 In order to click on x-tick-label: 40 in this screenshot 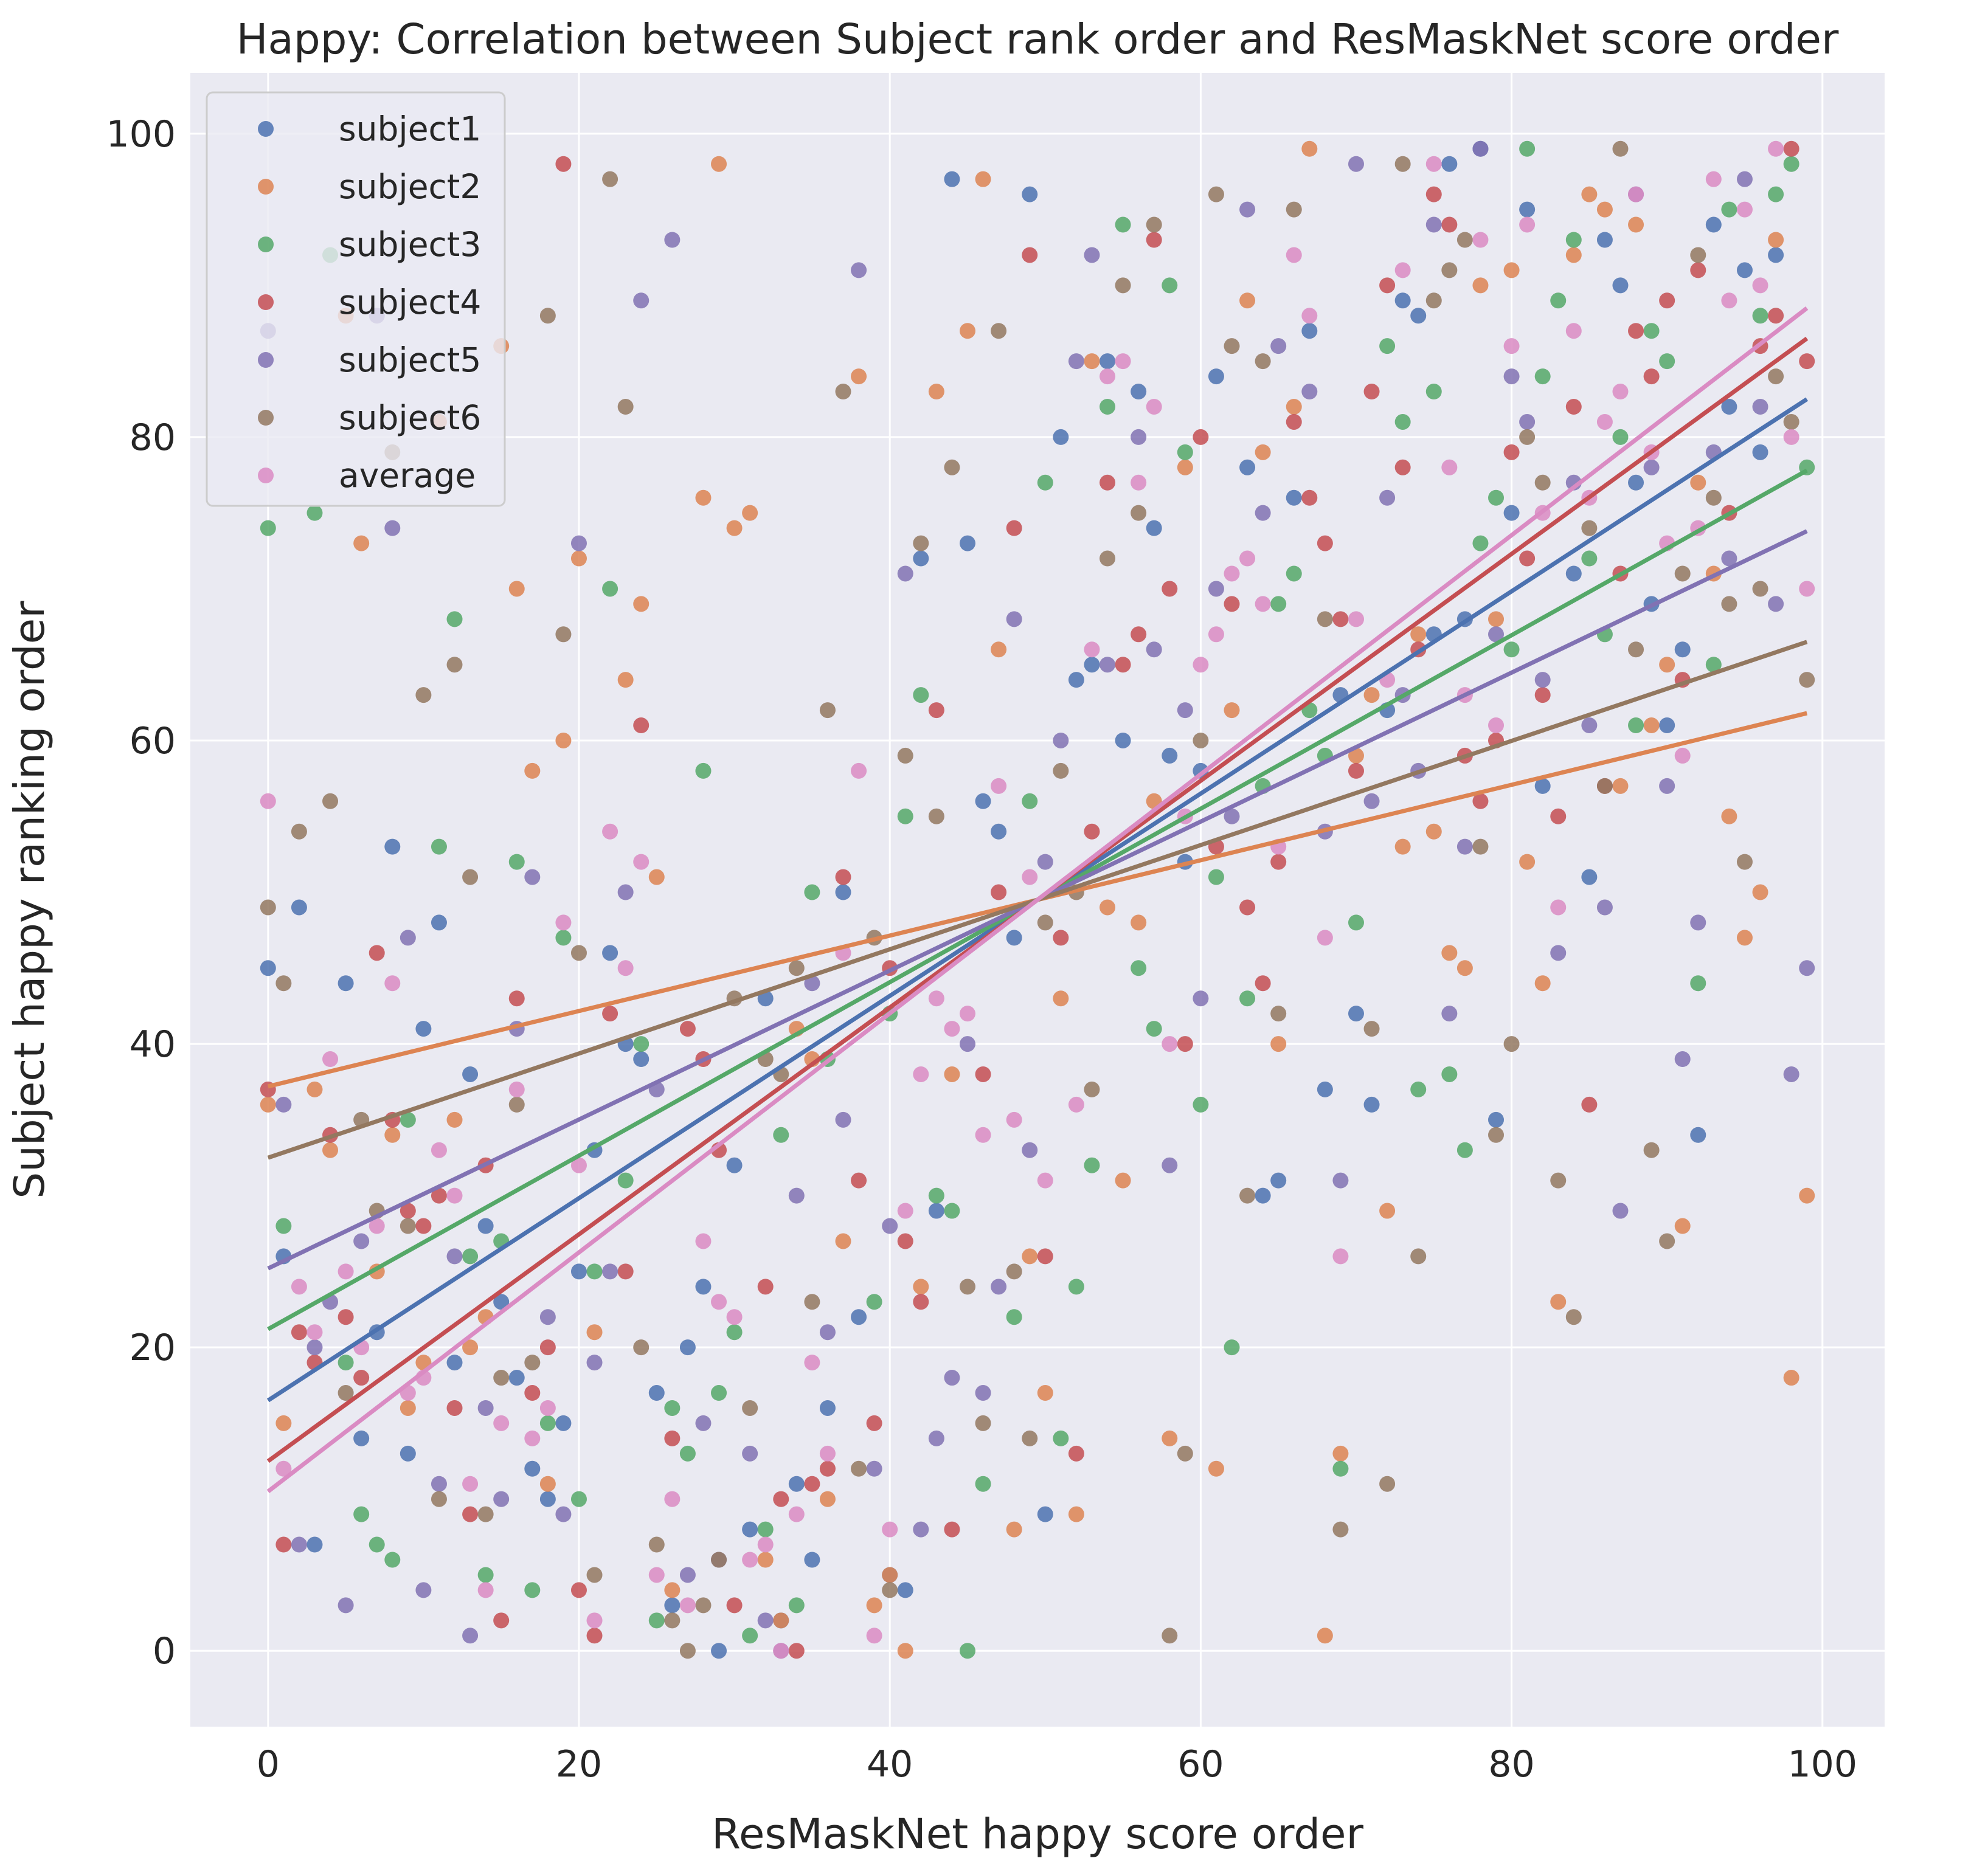, I will do `click(890, 1764)`.